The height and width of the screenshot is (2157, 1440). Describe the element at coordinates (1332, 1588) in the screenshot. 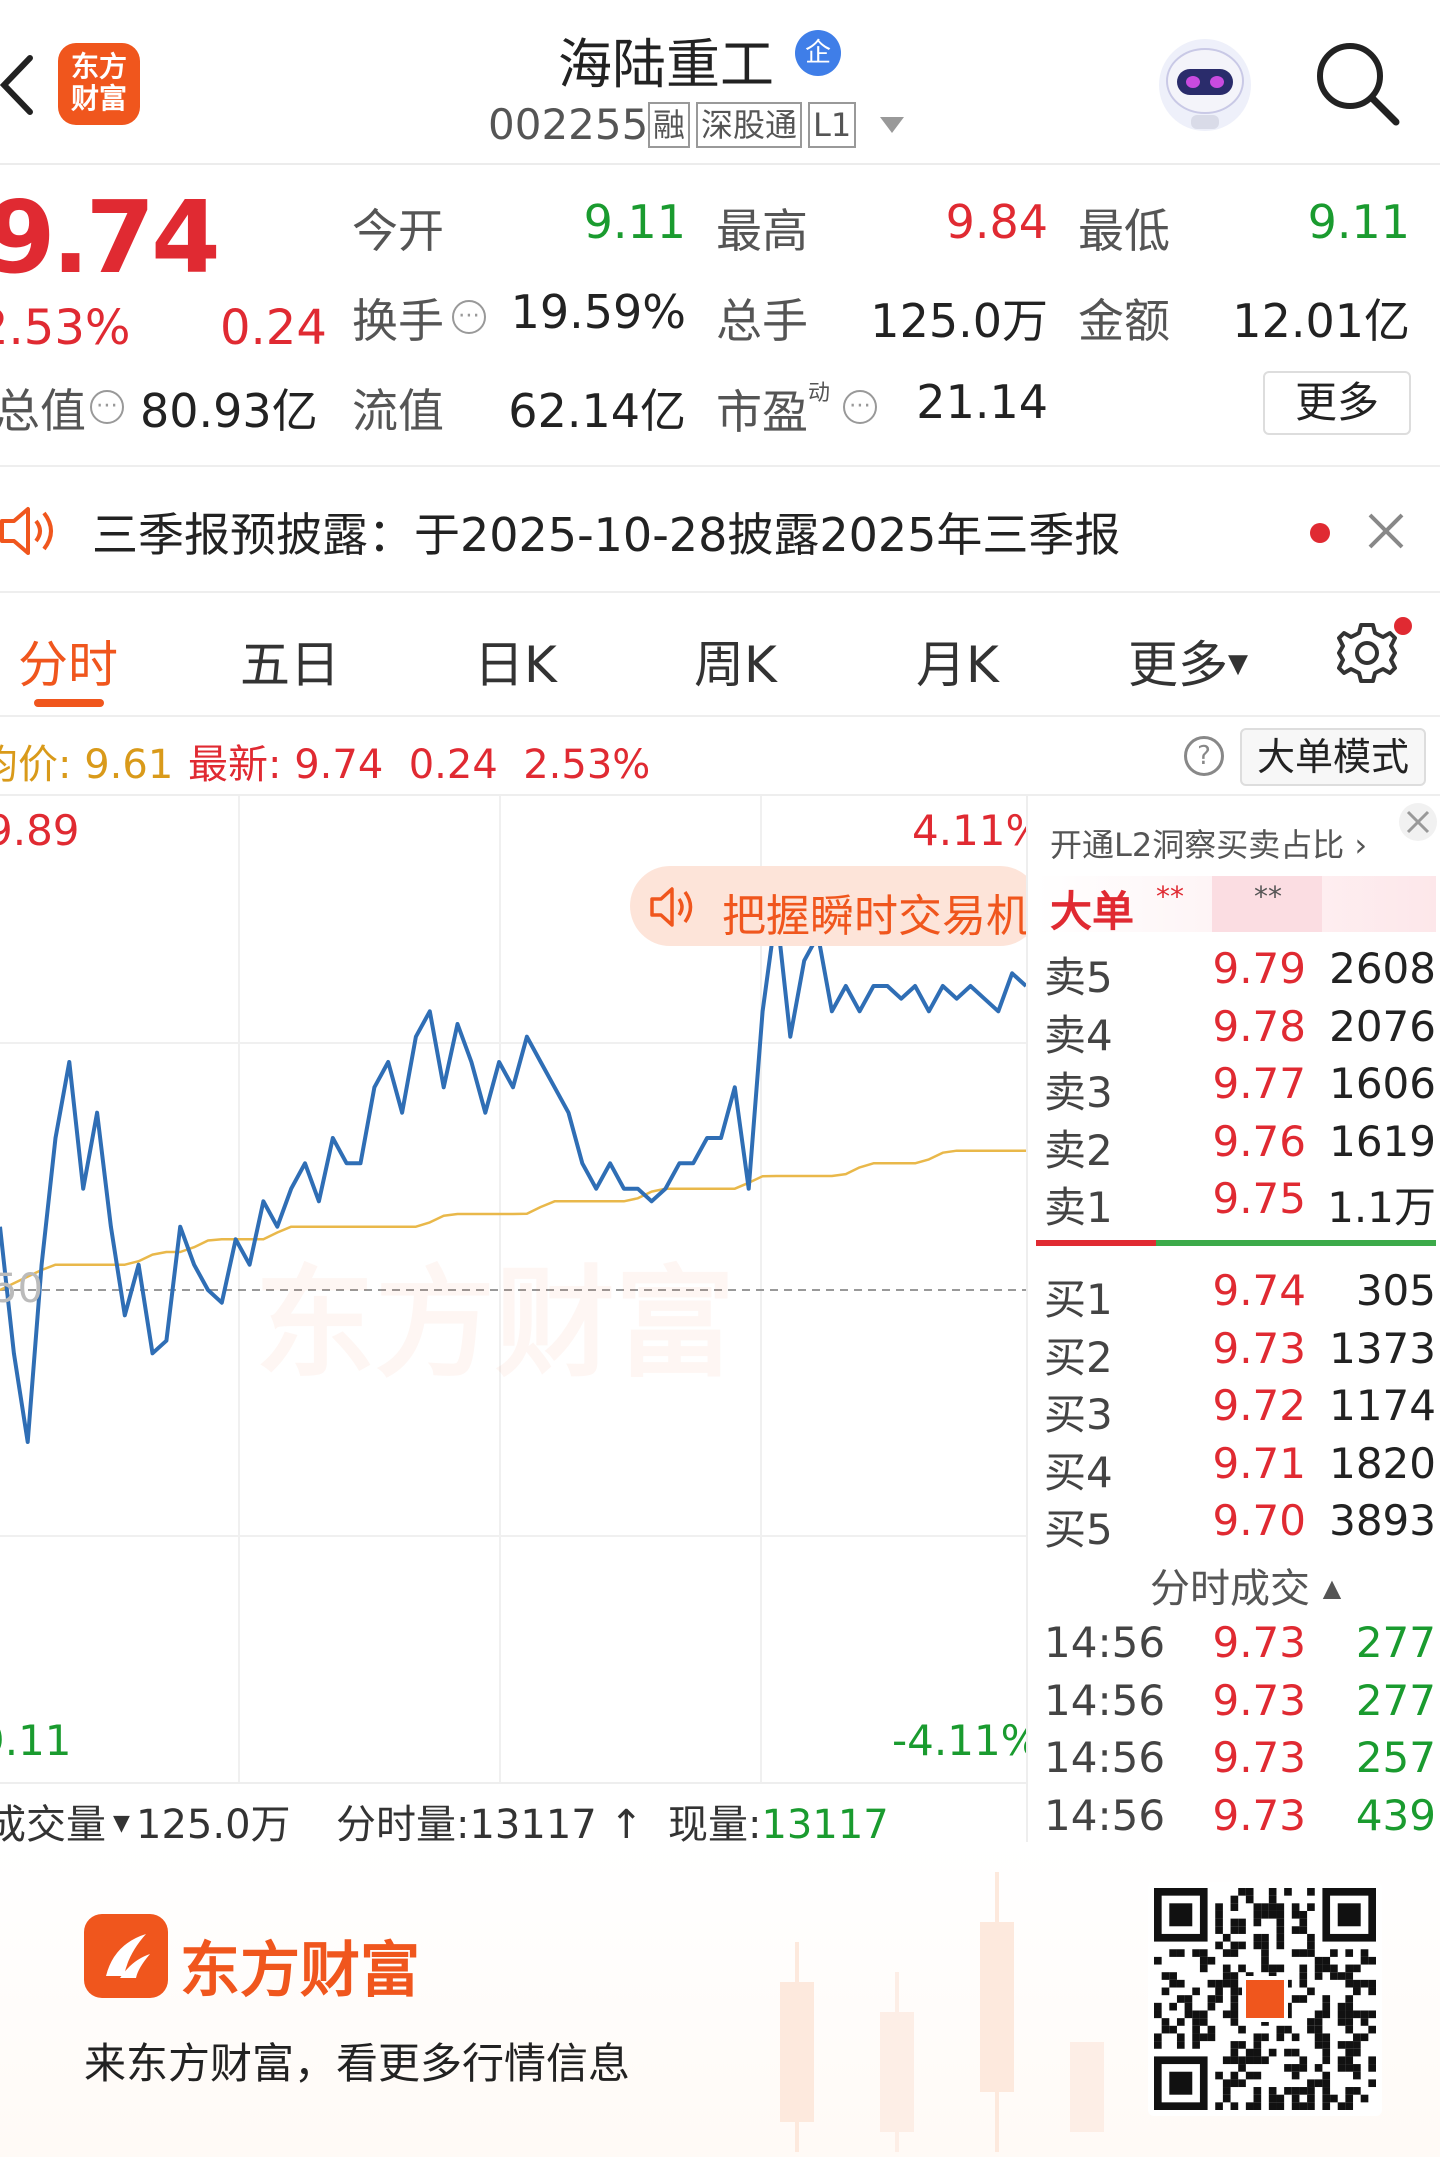

I see `caret-up-icon: ▲` at that location.